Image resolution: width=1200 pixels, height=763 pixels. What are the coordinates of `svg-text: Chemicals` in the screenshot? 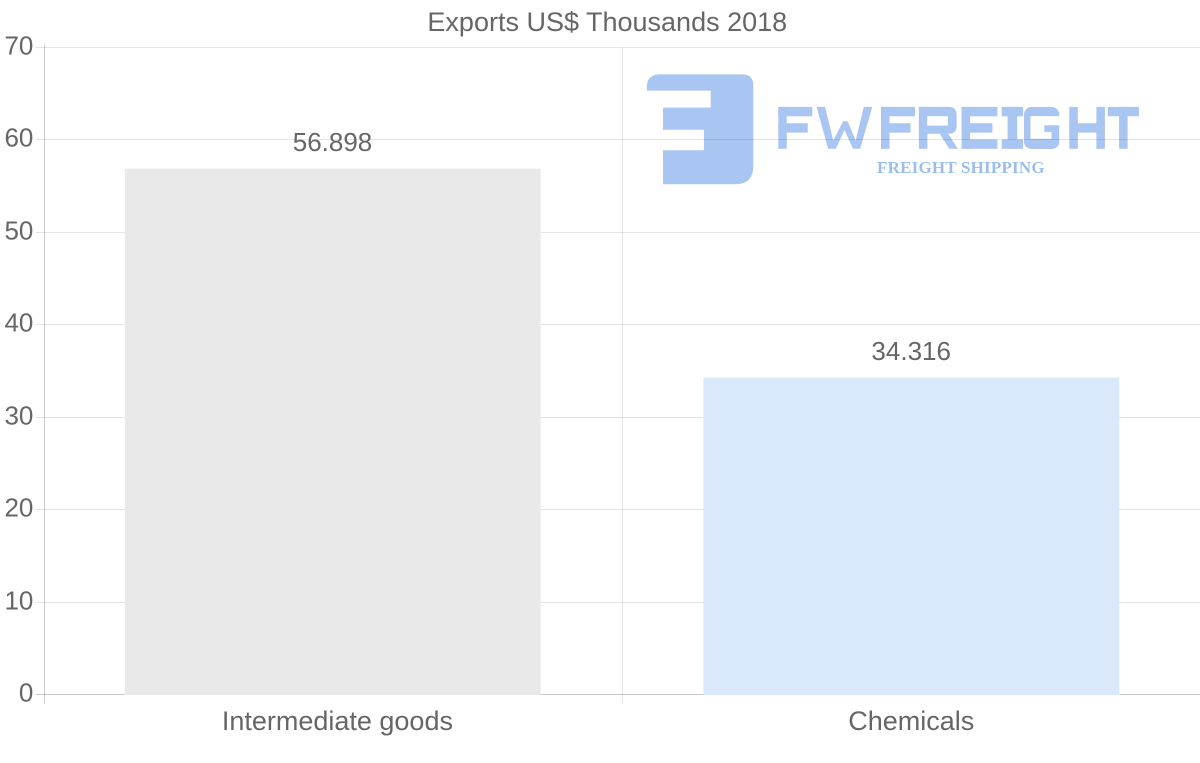 It's located at (911, 721).